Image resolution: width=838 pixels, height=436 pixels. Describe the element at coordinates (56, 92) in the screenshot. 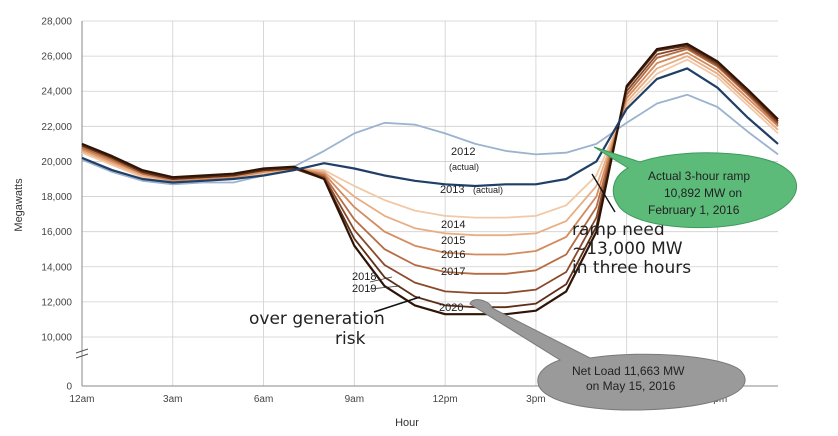

I see `y-tick-label: 24,000` at that location.